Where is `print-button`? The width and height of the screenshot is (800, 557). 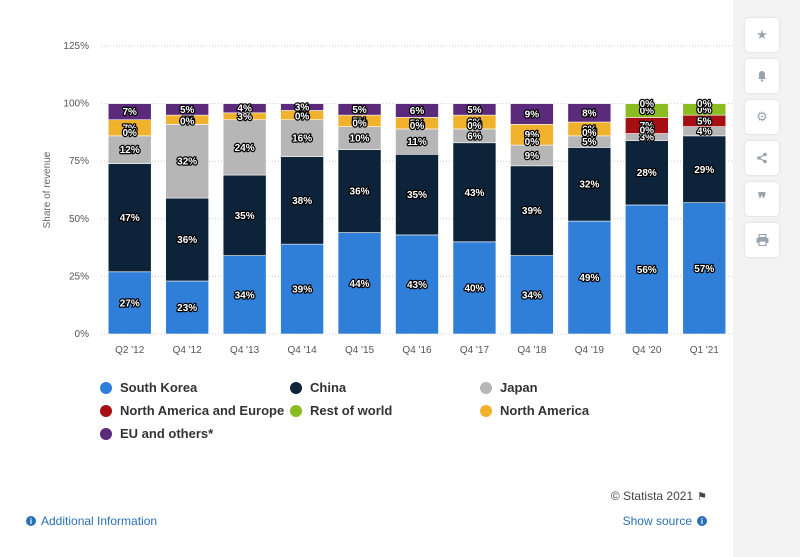
print-button is located at coordinates (762, 240).